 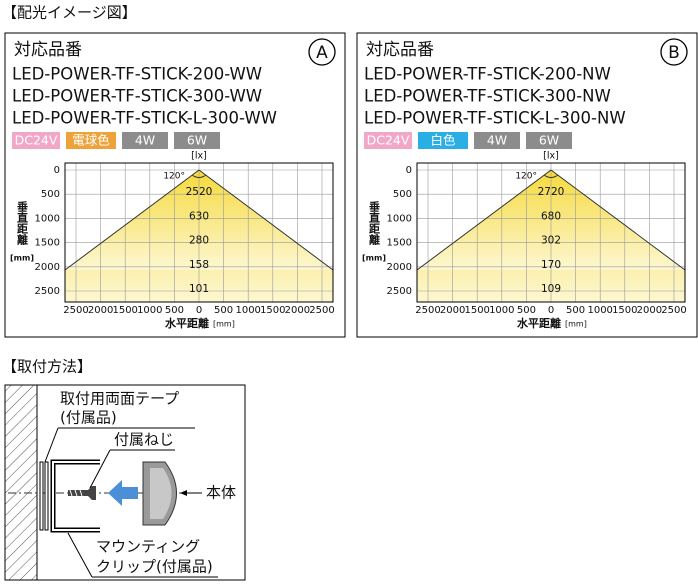 I want to click on model-name: LED-POWER-TF-STICK-L-300-NW, so click(x=495, y=118).